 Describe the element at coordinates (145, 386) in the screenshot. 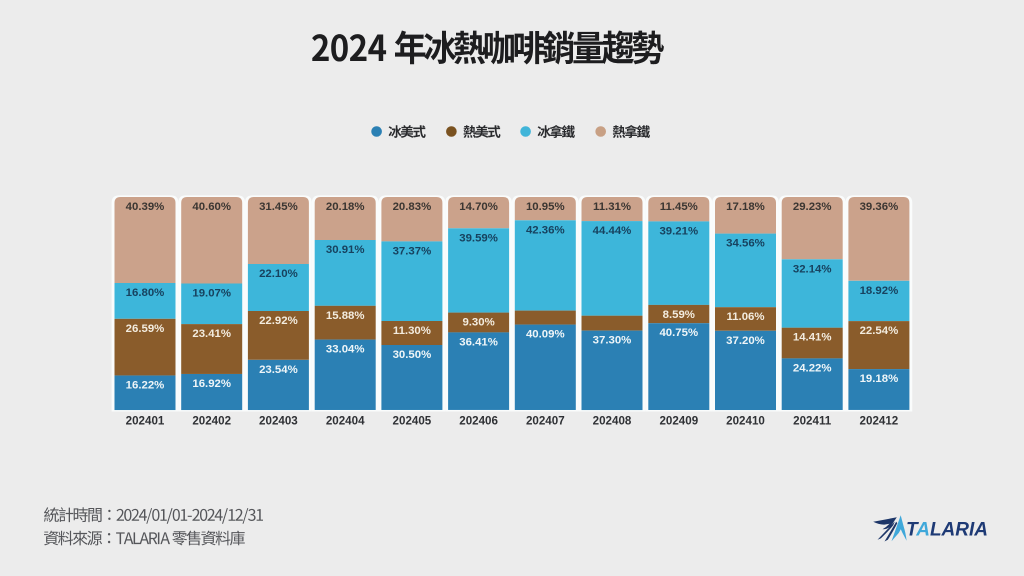

I see `svg-text: 16.22%` at that location.